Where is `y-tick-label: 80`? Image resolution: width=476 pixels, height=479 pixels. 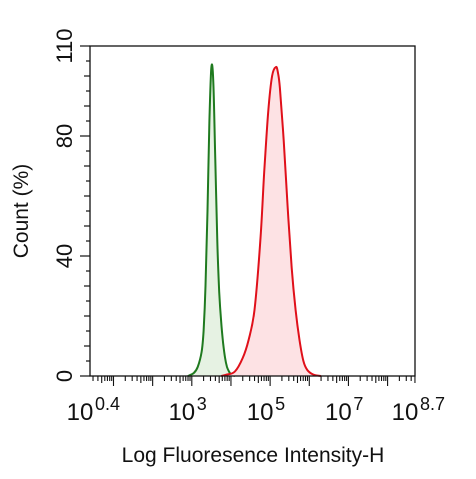
y-tick-label: 80 is located at coordinates (64, 136).